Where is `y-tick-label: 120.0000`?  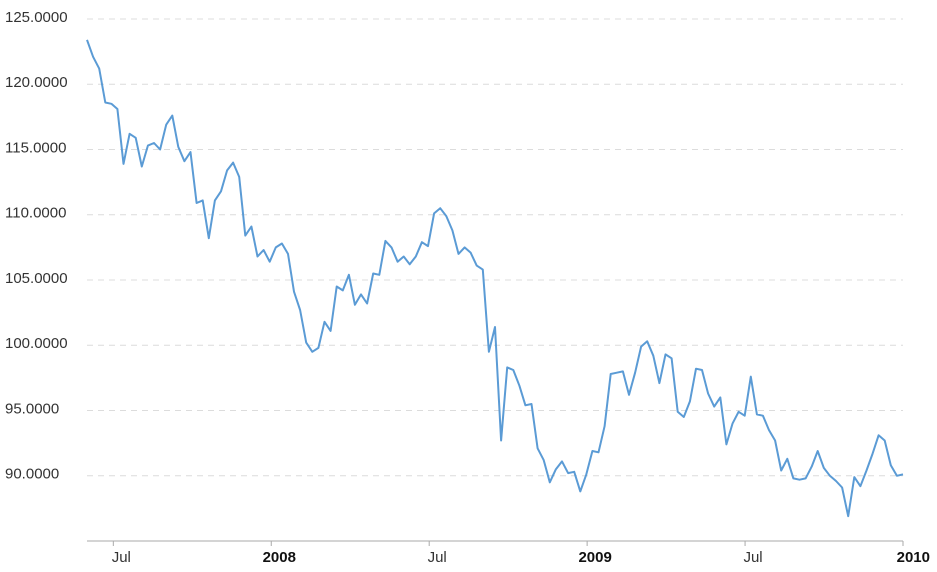 y-tick-label: 120.0000 is located at coordinates (36, 82).